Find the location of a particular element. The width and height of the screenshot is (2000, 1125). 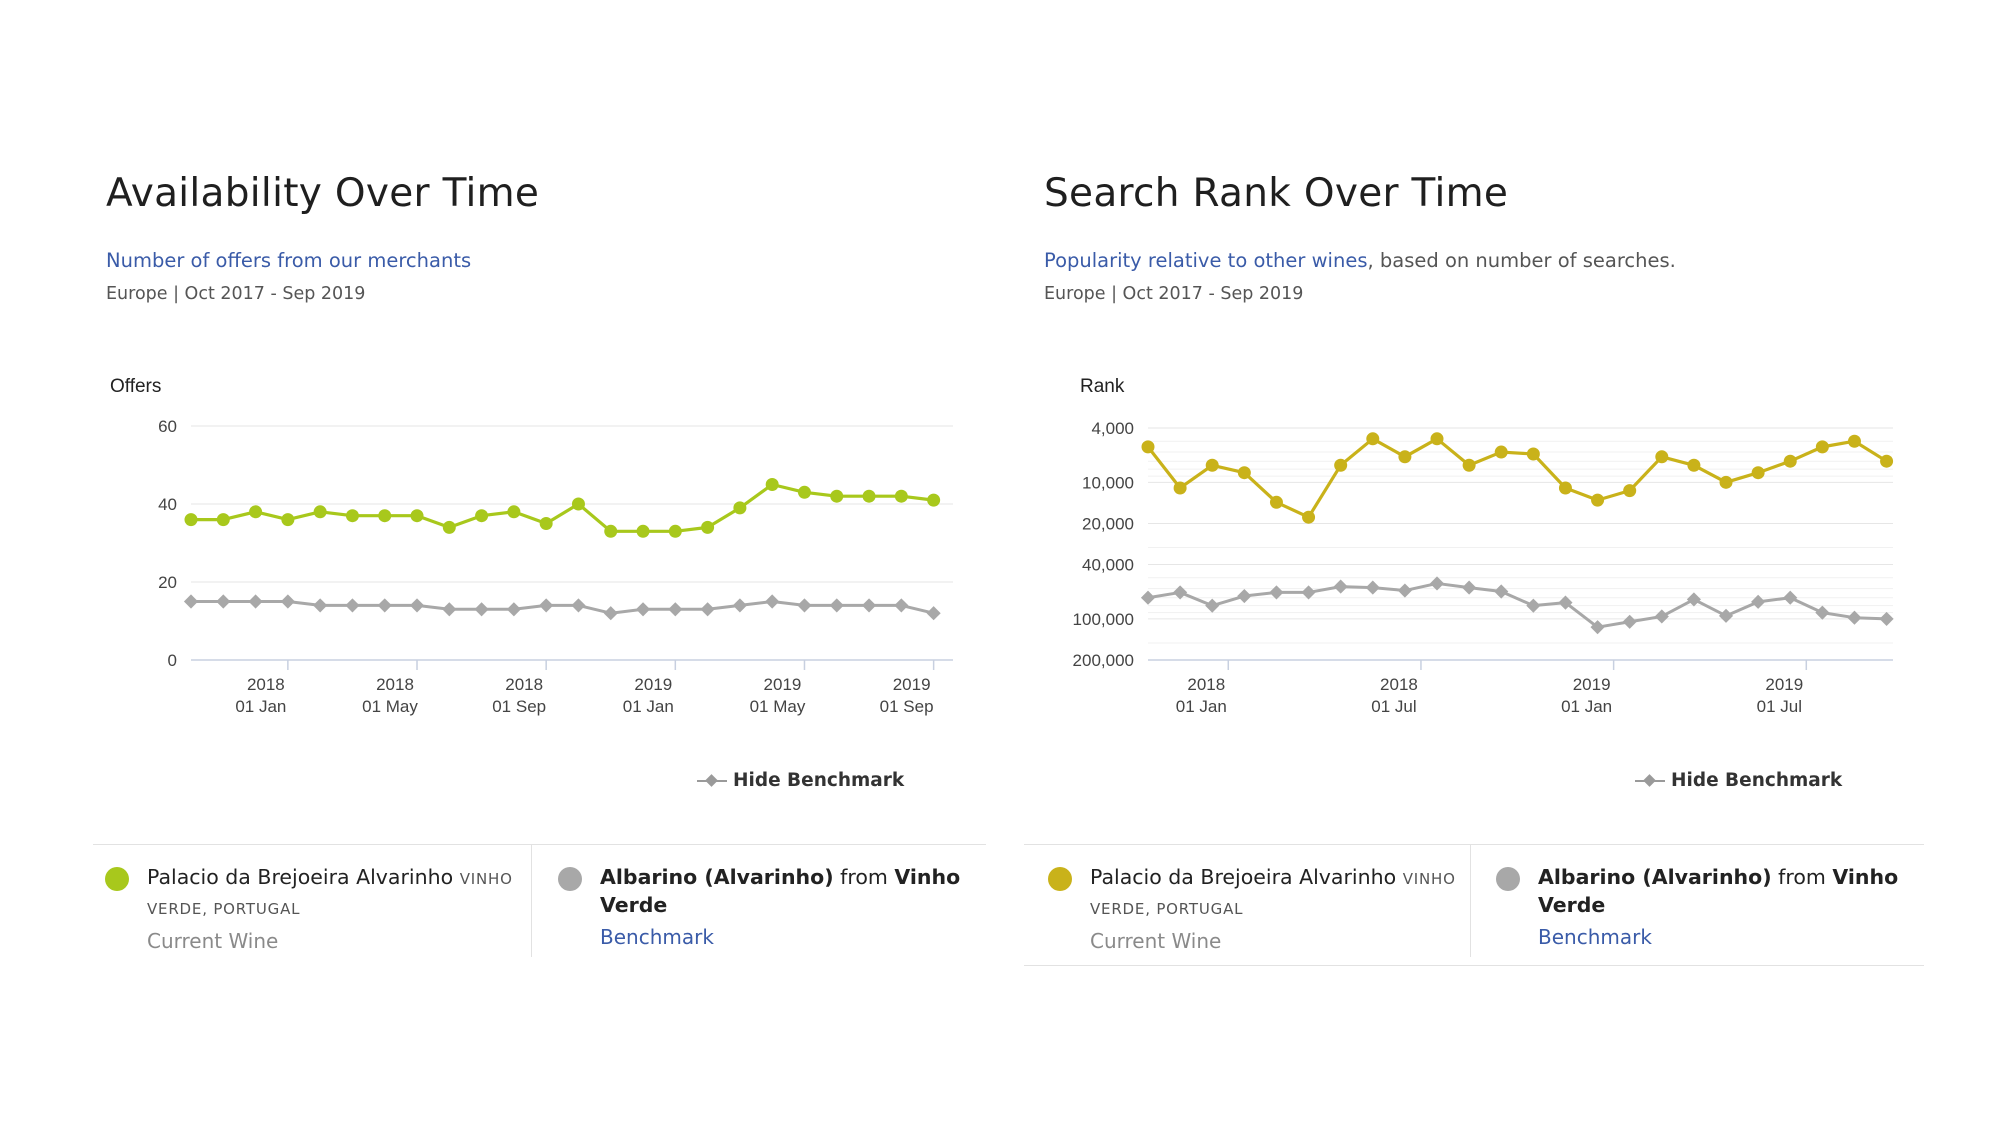

rank-subtitle-link: Popularity relative to other wines is located at coordinates (1206, 260).